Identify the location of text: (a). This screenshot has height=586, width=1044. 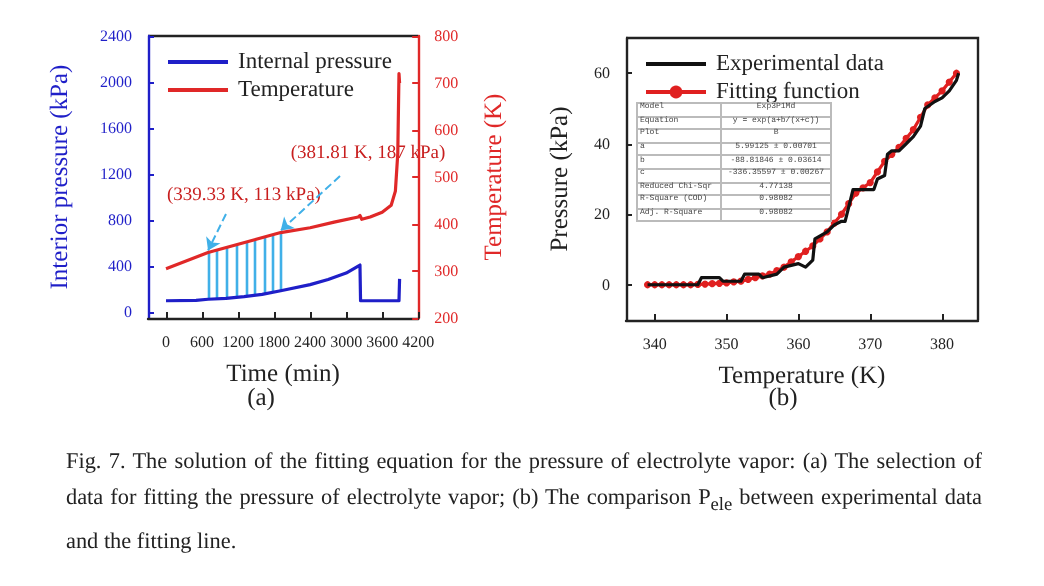
(261, 397).